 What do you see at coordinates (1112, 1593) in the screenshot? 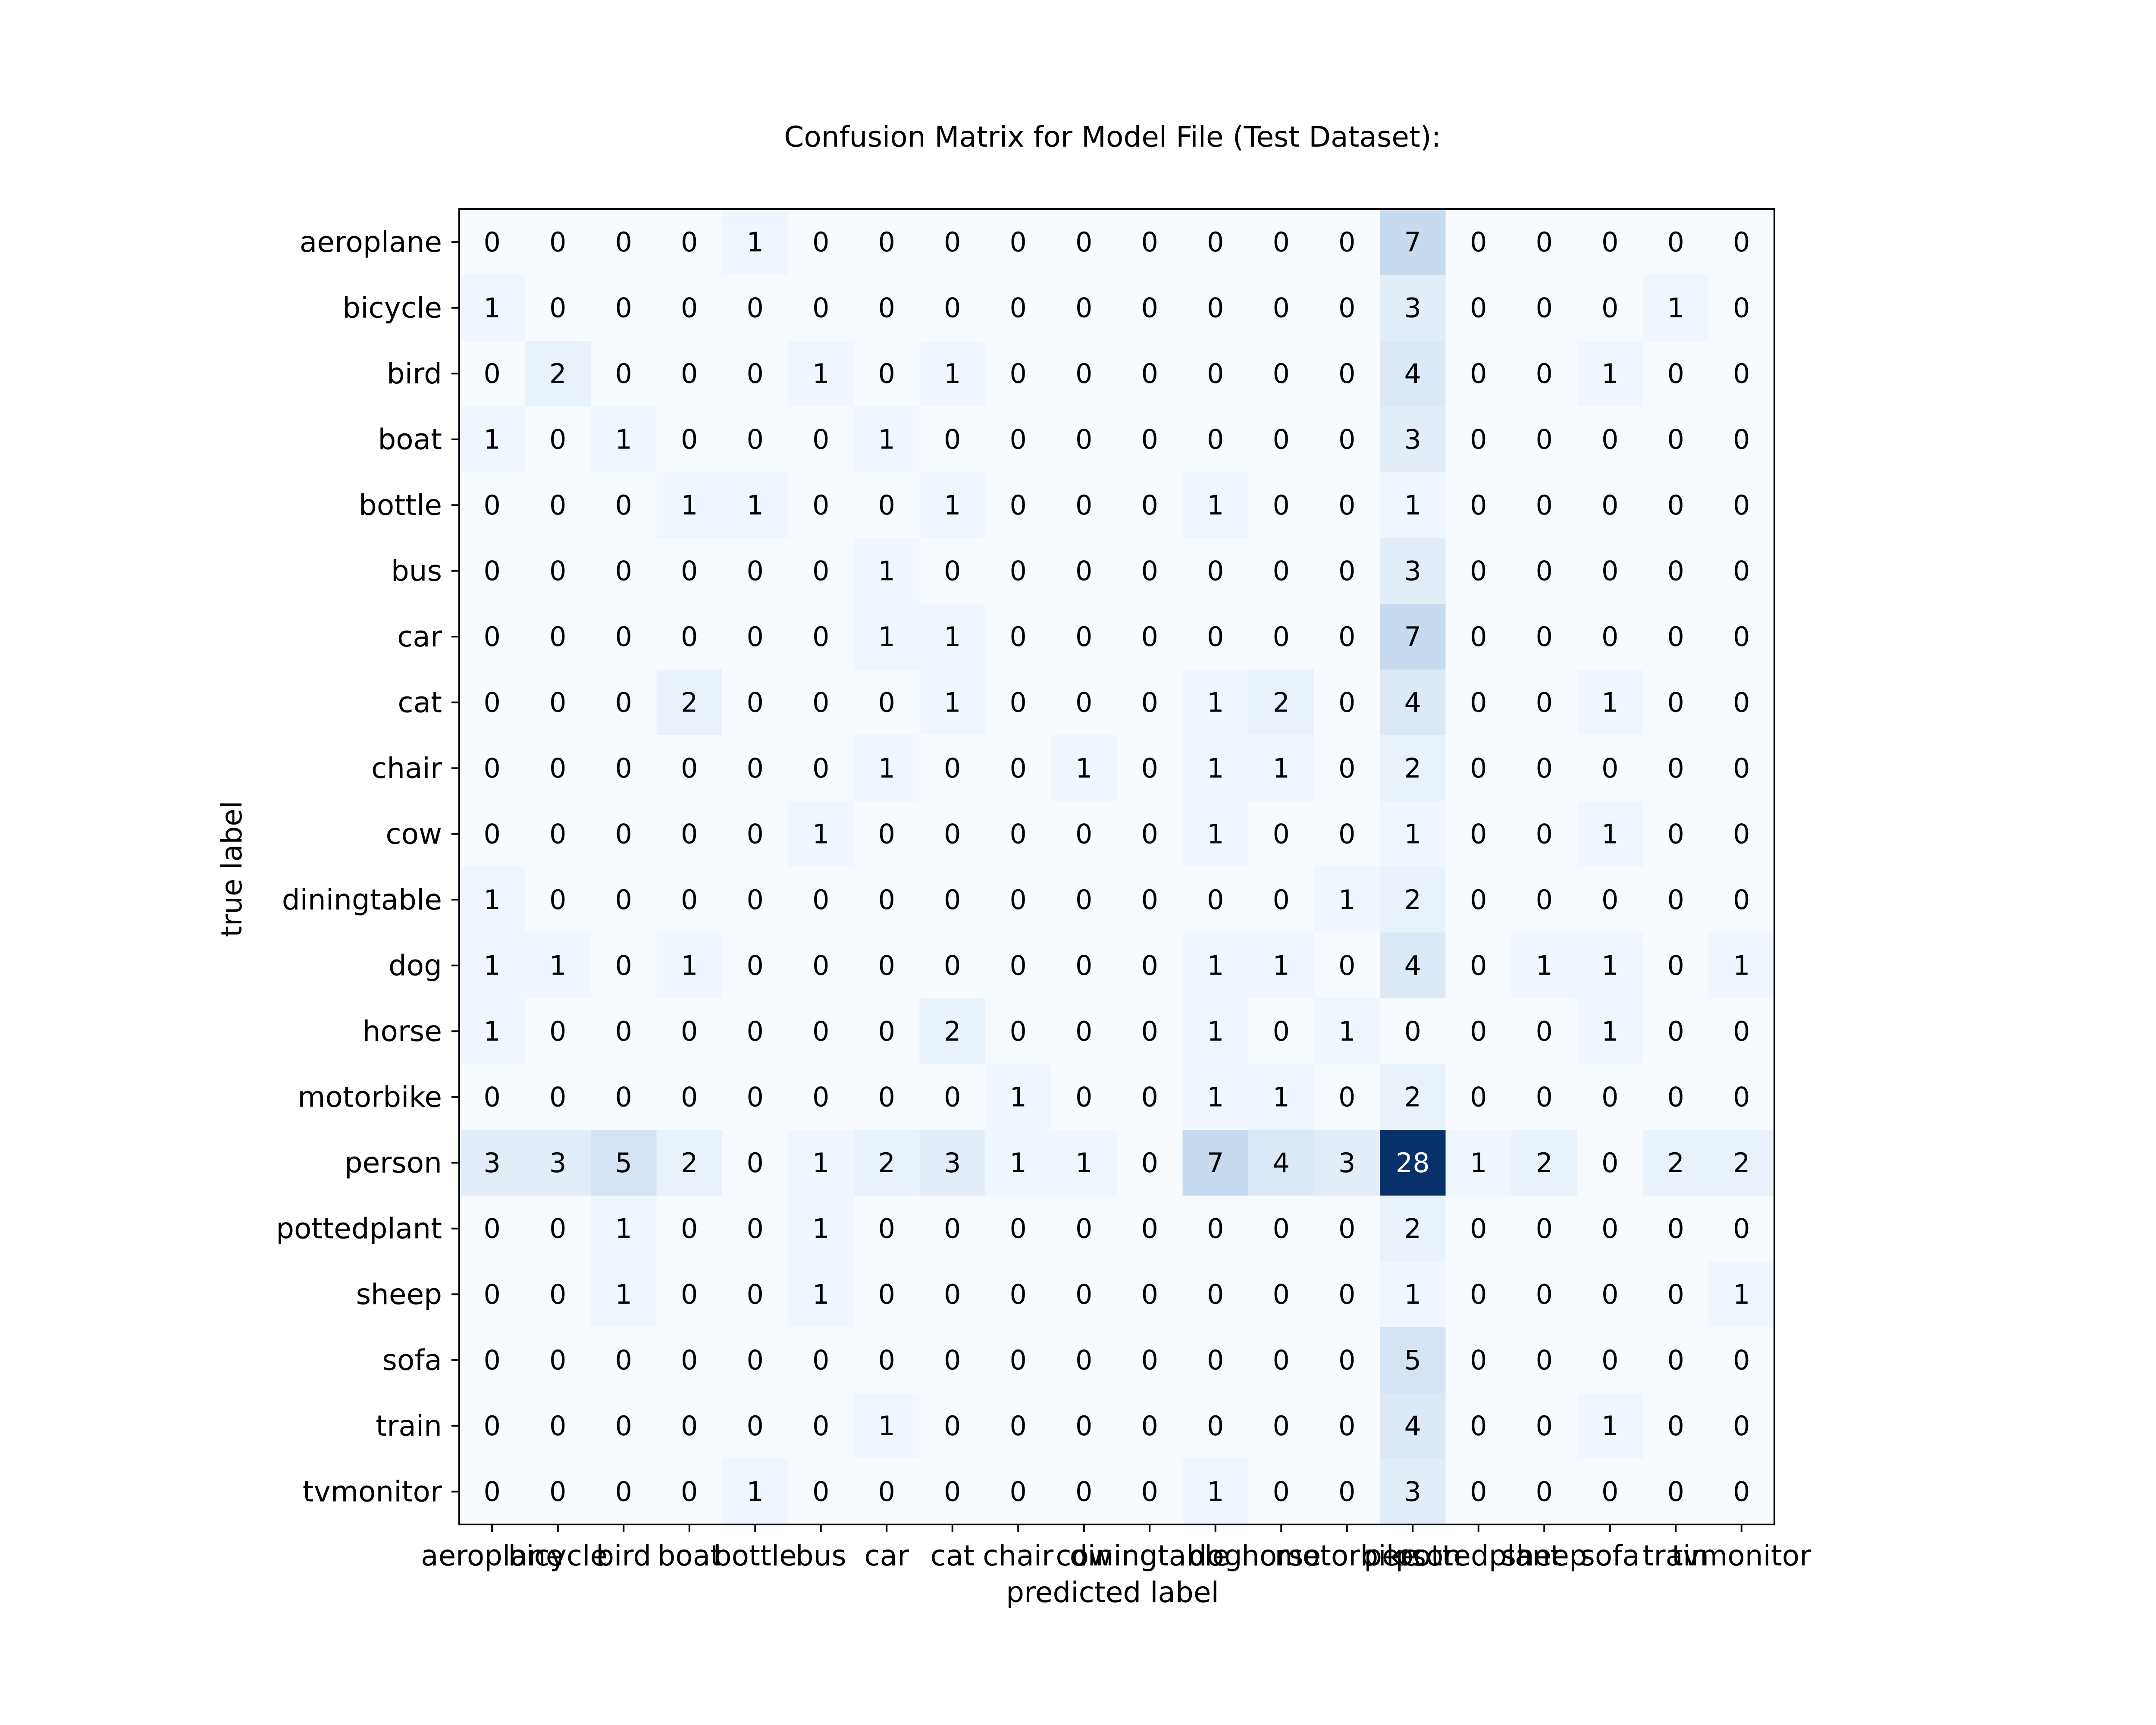
I see `x-axis-label: predicted label` at bounding box center [1112, 1593].